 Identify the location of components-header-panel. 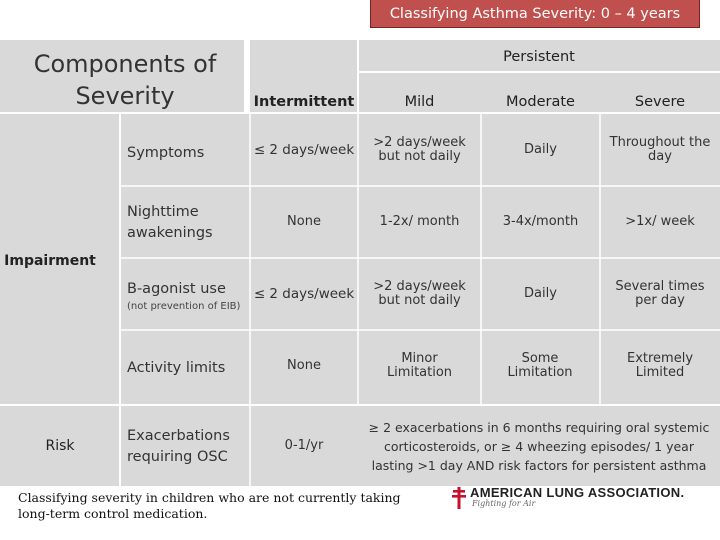
(122, 76).